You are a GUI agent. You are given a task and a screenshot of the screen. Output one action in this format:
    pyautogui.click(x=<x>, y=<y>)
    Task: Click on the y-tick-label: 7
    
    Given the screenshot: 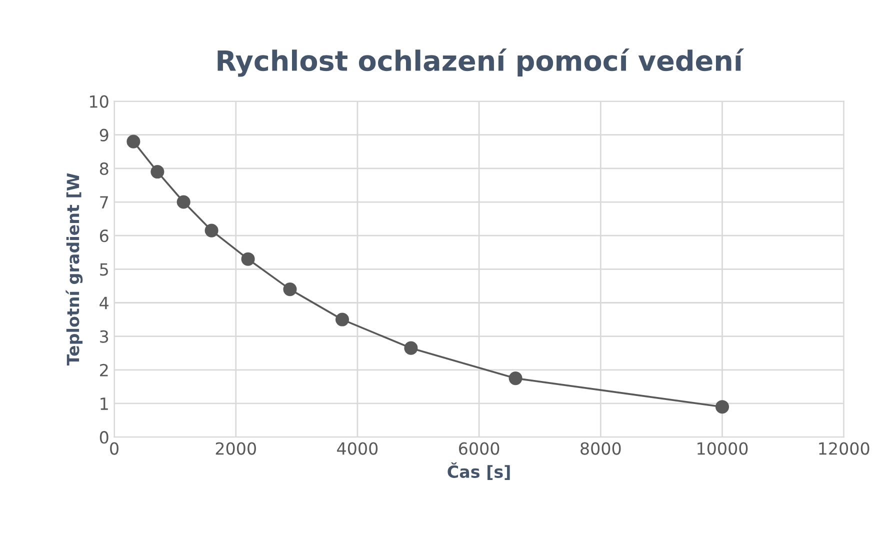 What is the action you would take?
    pyautogui.click(x=104, y=202)
    